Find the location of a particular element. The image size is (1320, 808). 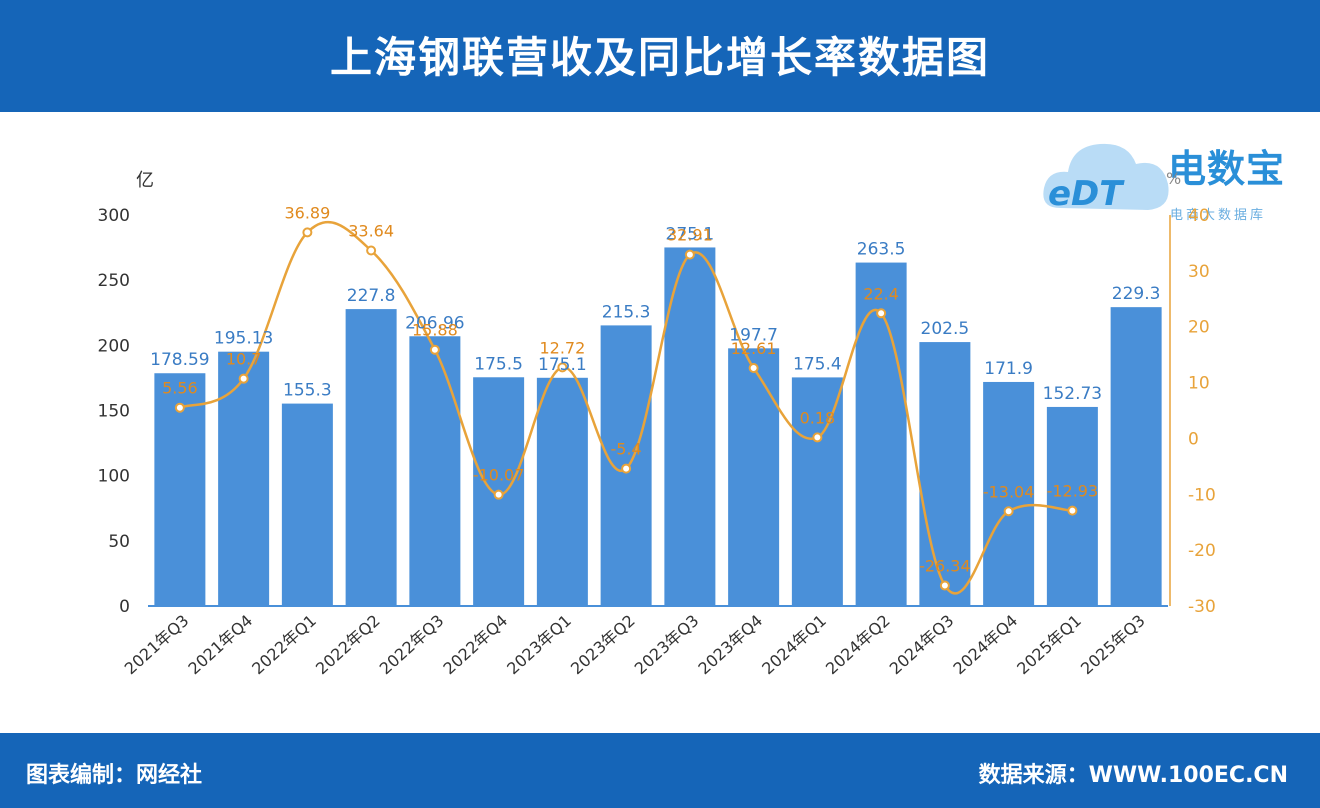

x-tick-label: 2024年Q3 is located at coordinates (922, 644).